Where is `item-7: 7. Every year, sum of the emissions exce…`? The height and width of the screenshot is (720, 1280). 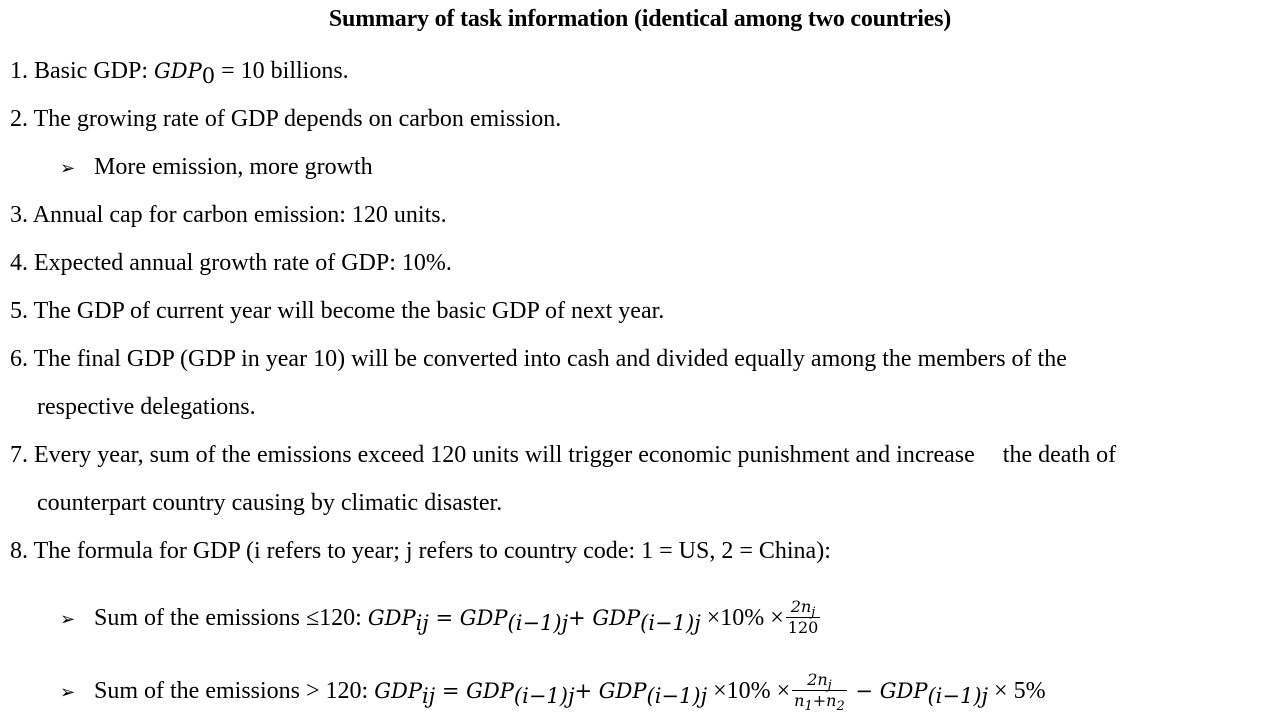
item-7: 7. Every year, sum of the emissions exce… is located at coordinates (563, 455).